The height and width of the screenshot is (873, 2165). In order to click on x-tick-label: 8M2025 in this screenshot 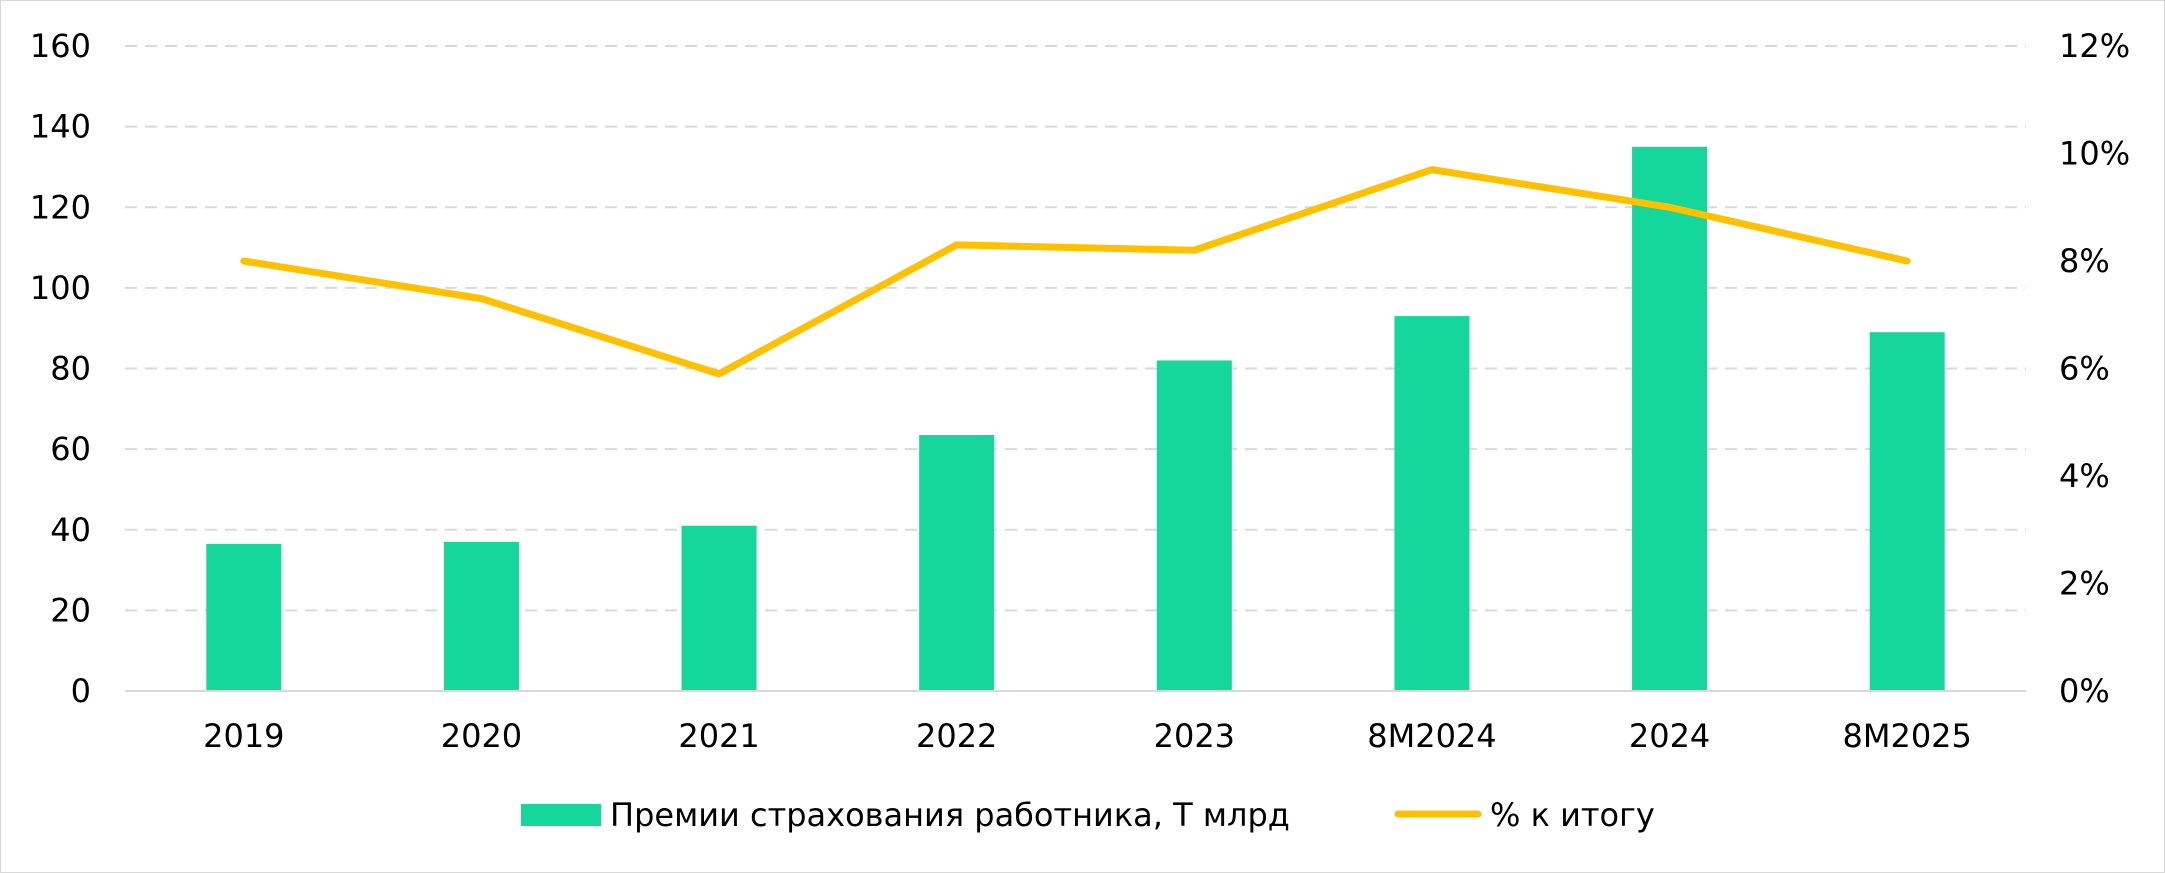, I will do `click(1906, 736)`.